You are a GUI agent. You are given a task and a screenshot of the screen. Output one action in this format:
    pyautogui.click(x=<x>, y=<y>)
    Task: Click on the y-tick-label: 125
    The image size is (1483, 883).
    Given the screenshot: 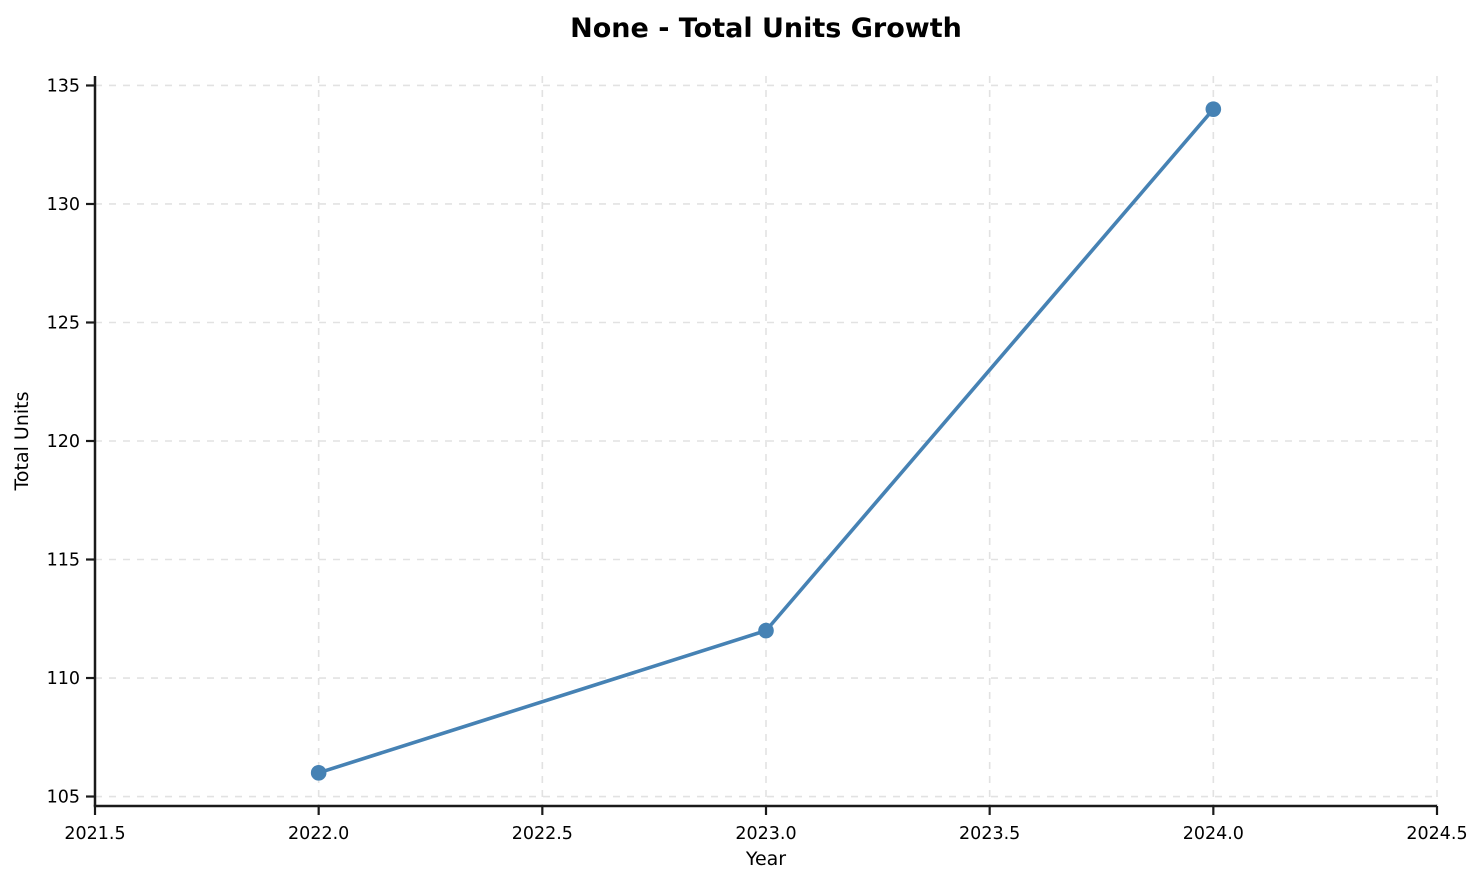 What is the action you would take?
    pyautogui.click(x=63, y=323)
    